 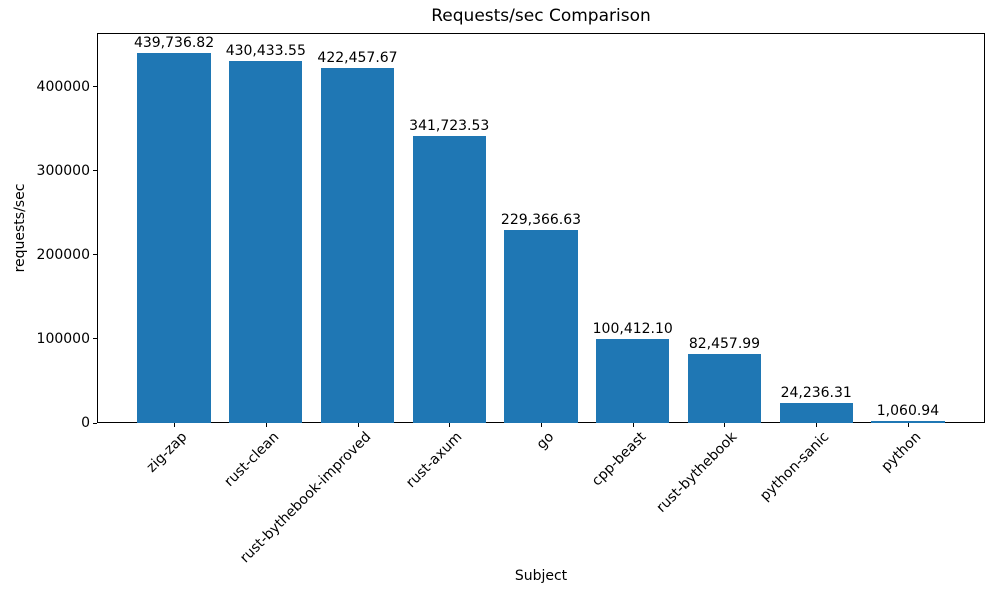 I want to click on bar-rust-clean, so click(x=266, y=242).